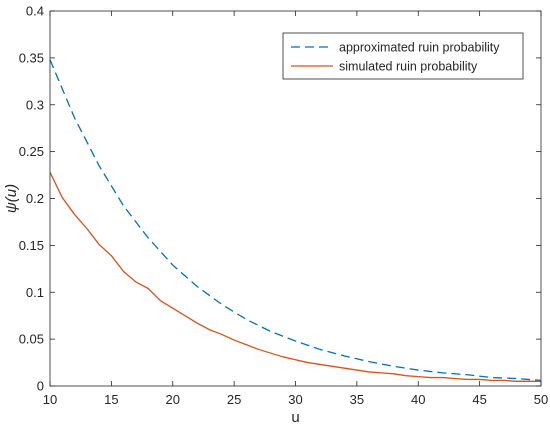  Describe the element at coordinates (295, 417) in the screenshot. I see `x-axis-label: u` at that location.